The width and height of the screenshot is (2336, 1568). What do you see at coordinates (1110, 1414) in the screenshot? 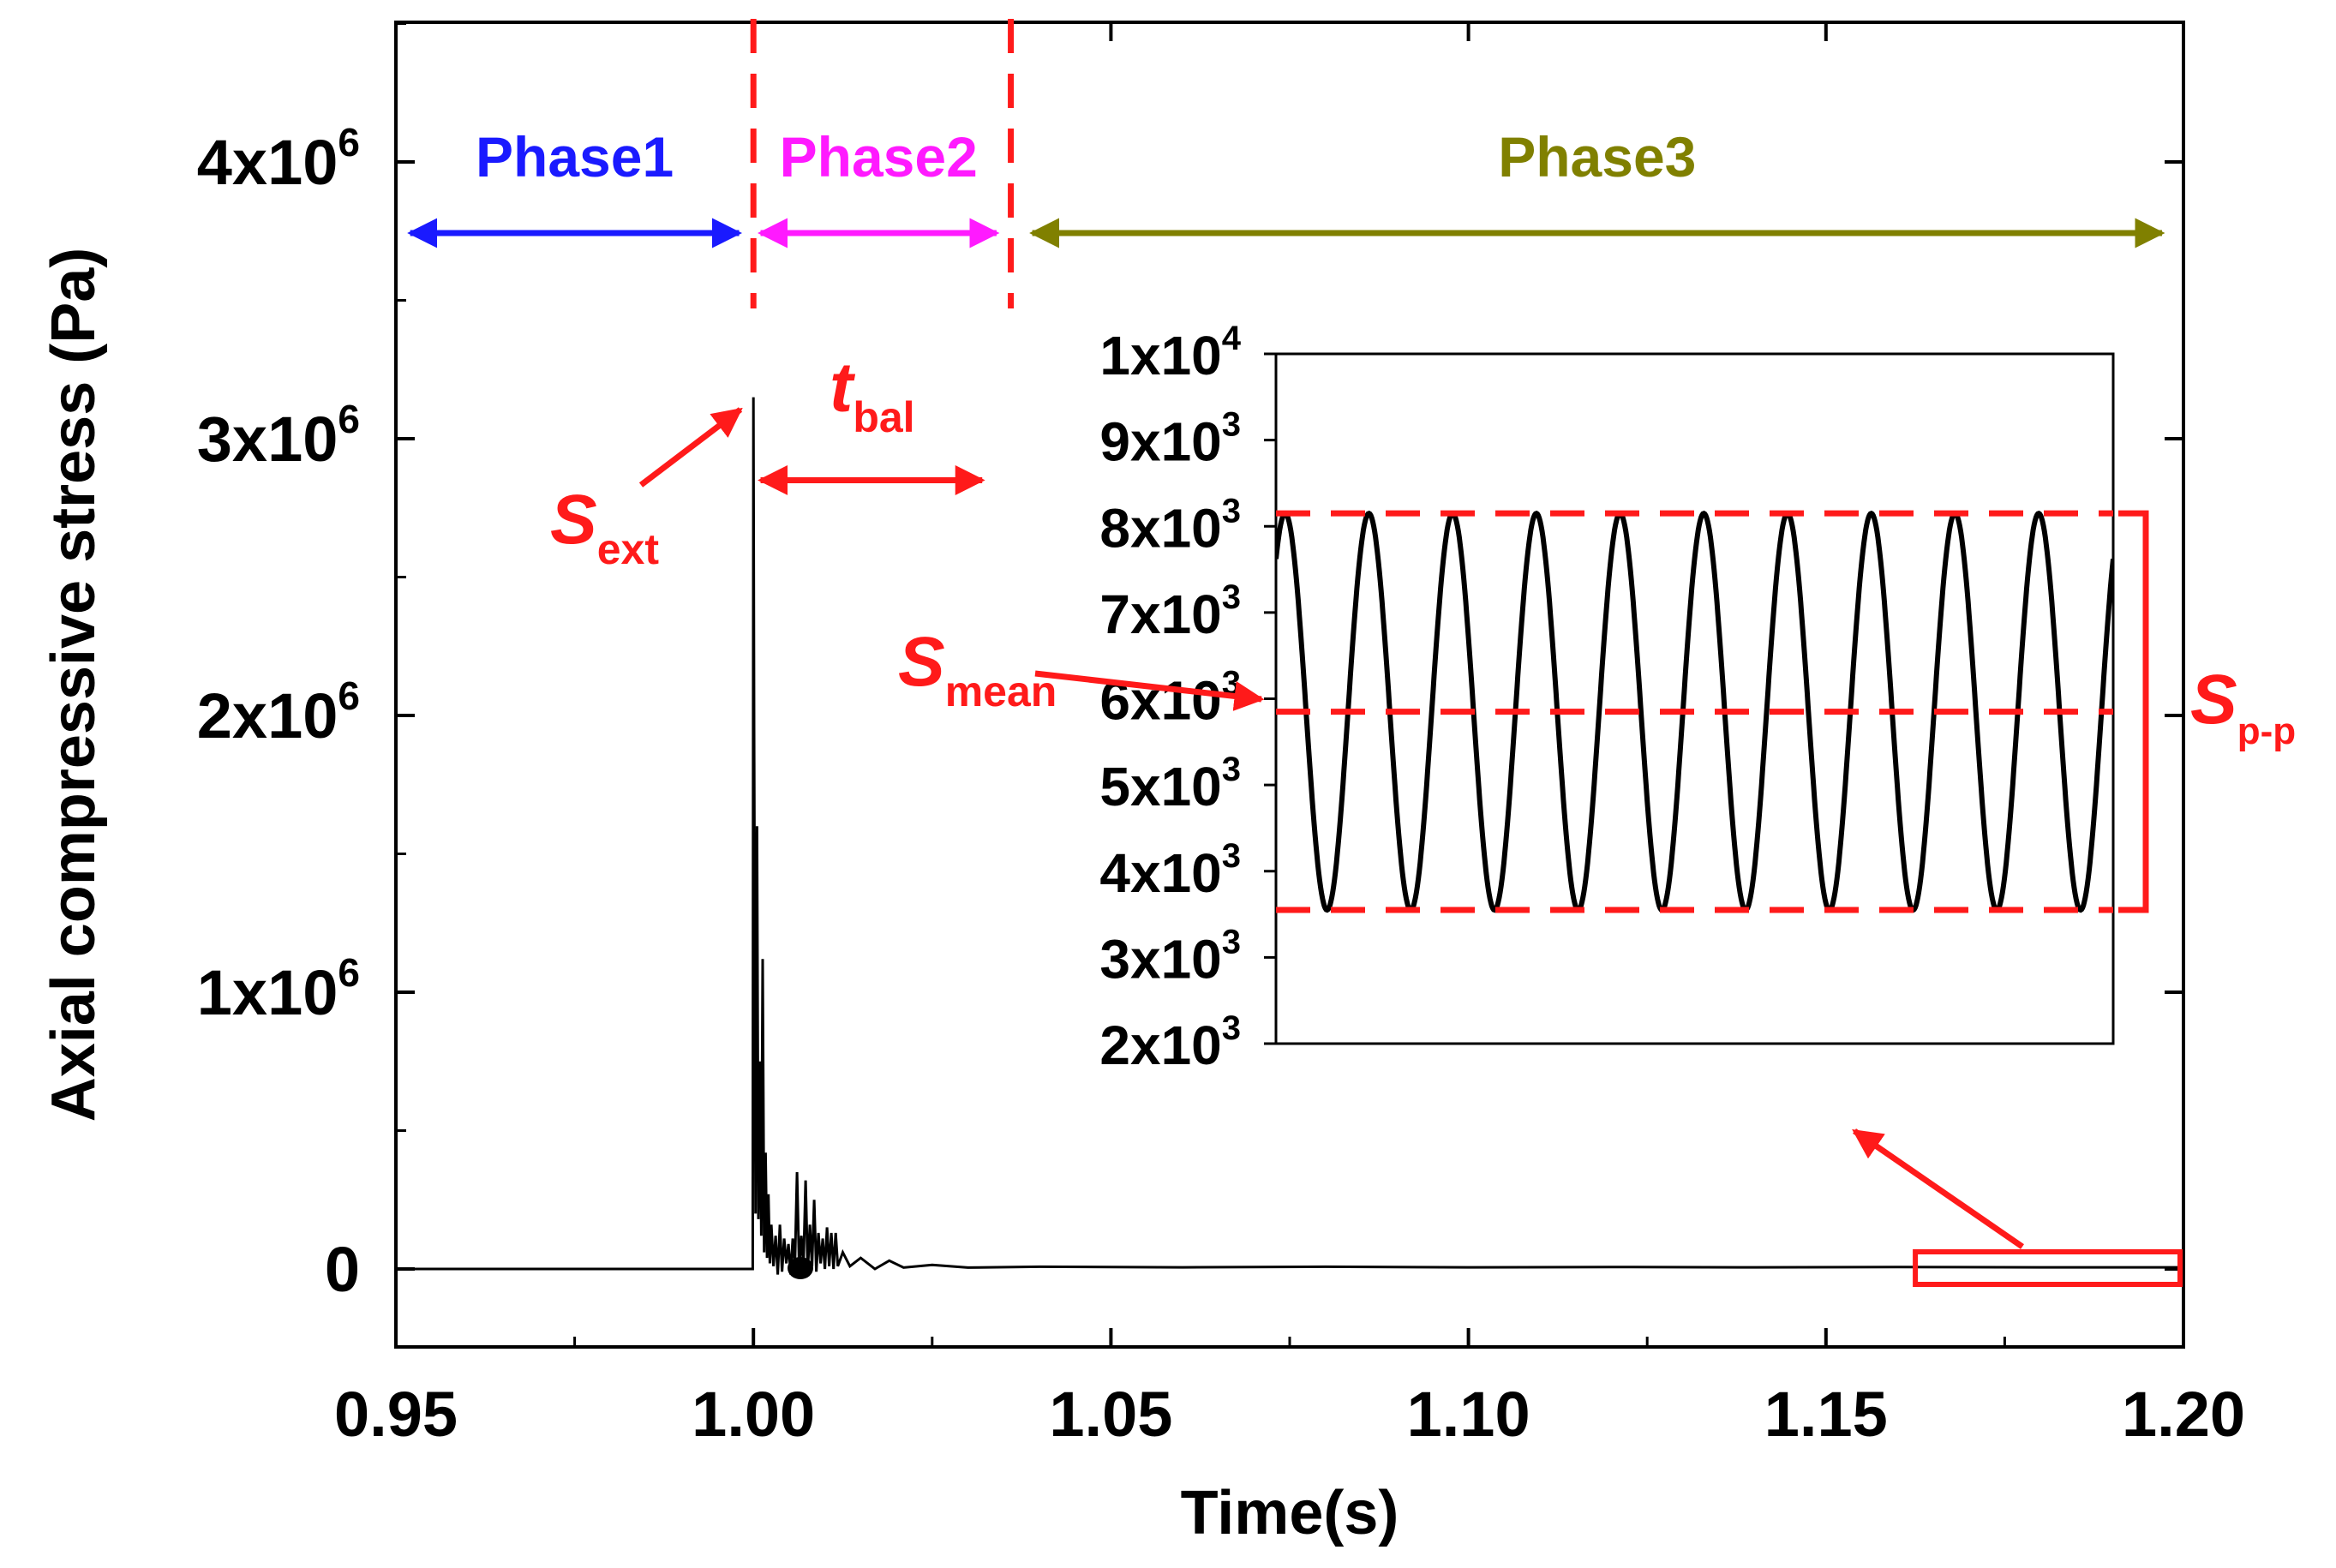
I see `x-tick-label: 1.05` at bounding box center [1110, 1414].